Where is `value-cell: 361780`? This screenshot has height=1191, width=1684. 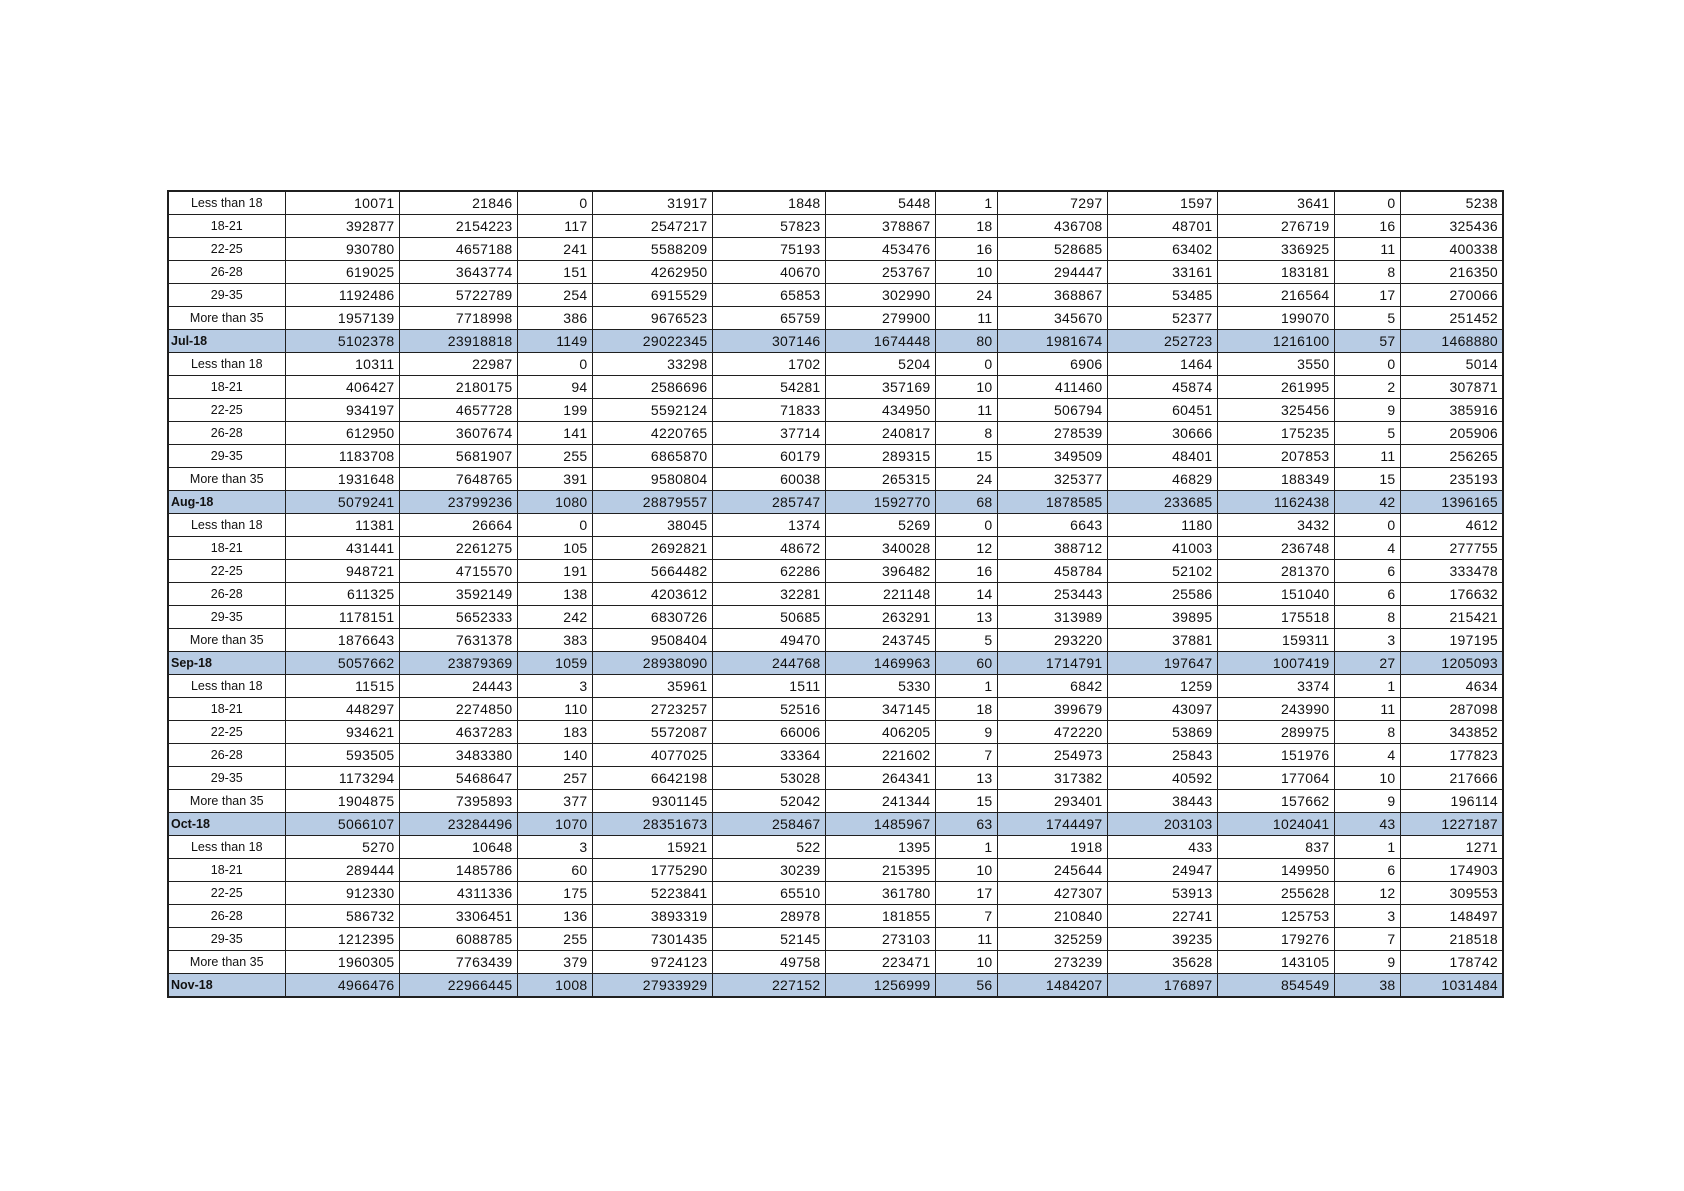 value-cell: 361780 is located at coordinates (880, 893).